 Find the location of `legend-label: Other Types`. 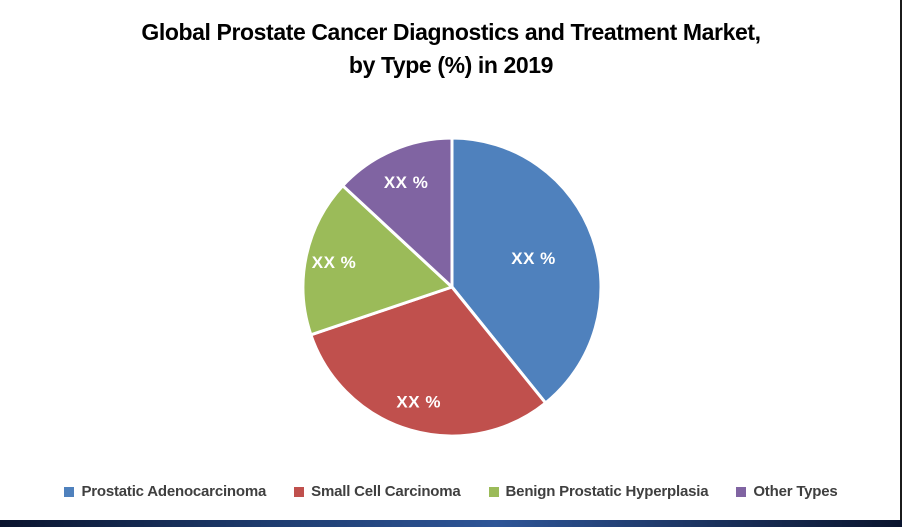

legend-label: Other Types is located at coordinates (795, 491).